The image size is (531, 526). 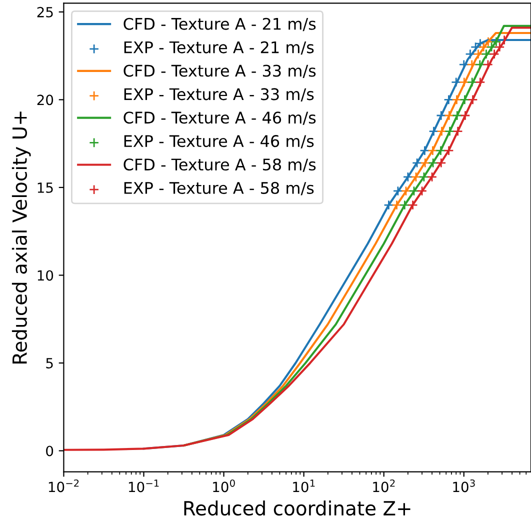 I want to click on y-tick-label: 15, so click(x=45, y=187).